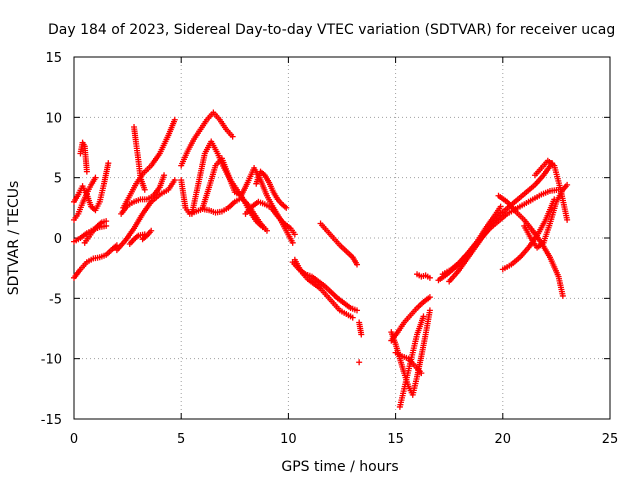 Image resolution: width=640 pixels, height=480 pixels. Describe the element at coordinates (51, 360) in the screenshot. I see `y-tick-label: -10` at that location.